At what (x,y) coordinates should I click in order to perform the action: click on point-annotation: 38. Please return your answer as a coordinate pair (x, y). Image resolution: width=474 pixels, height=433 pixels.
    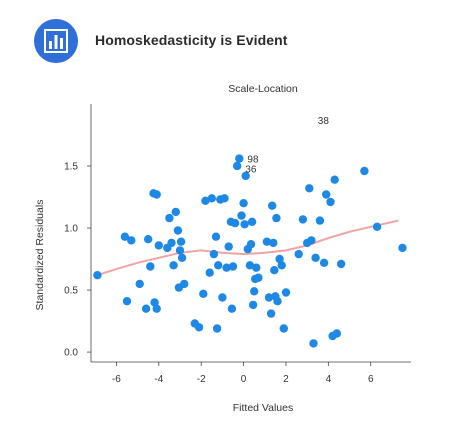
    Looking at the image, I should click on (324, 121).